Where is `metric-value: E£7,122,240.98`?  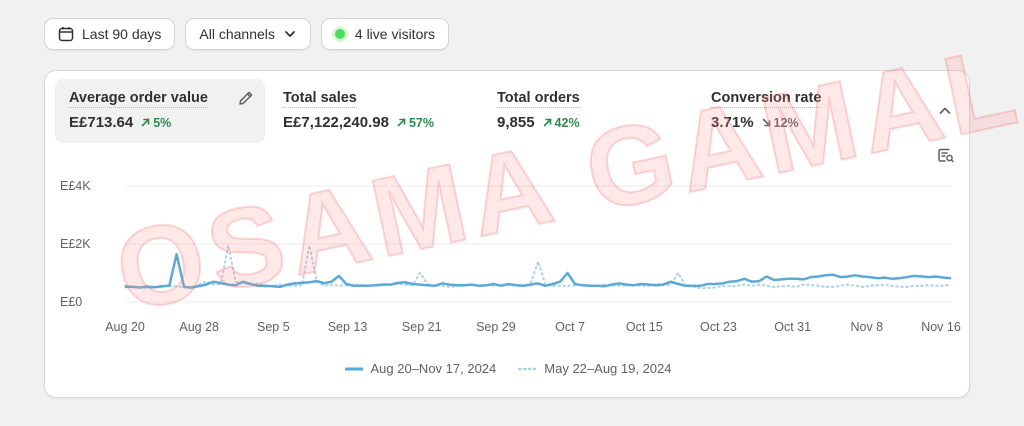 metric-value: E£7,122,240.98 is located at coordinates (336, 122).